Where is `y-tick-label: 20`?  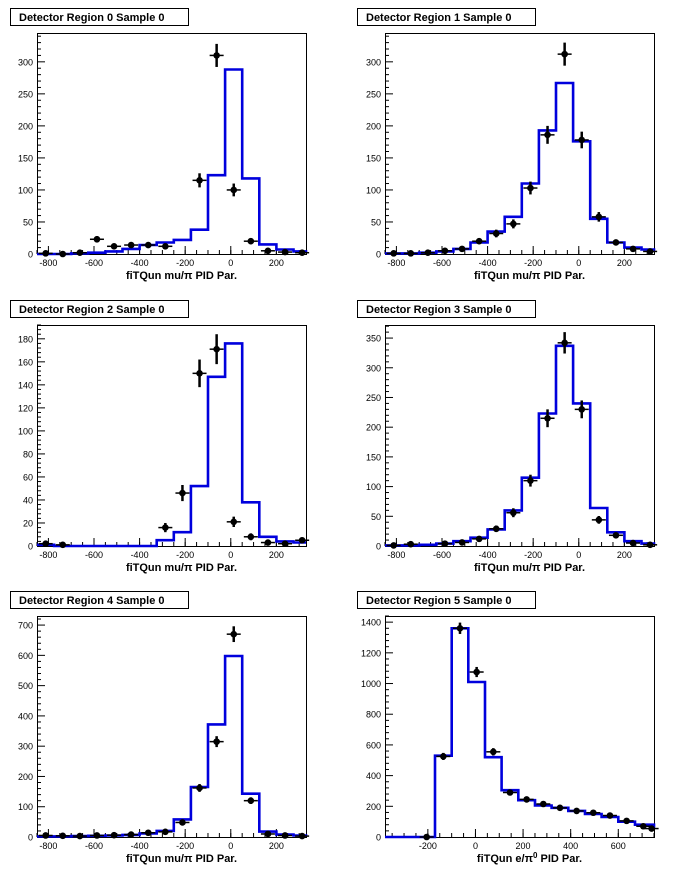 y-tick-label: 20 is located at coordinates (28, 523).